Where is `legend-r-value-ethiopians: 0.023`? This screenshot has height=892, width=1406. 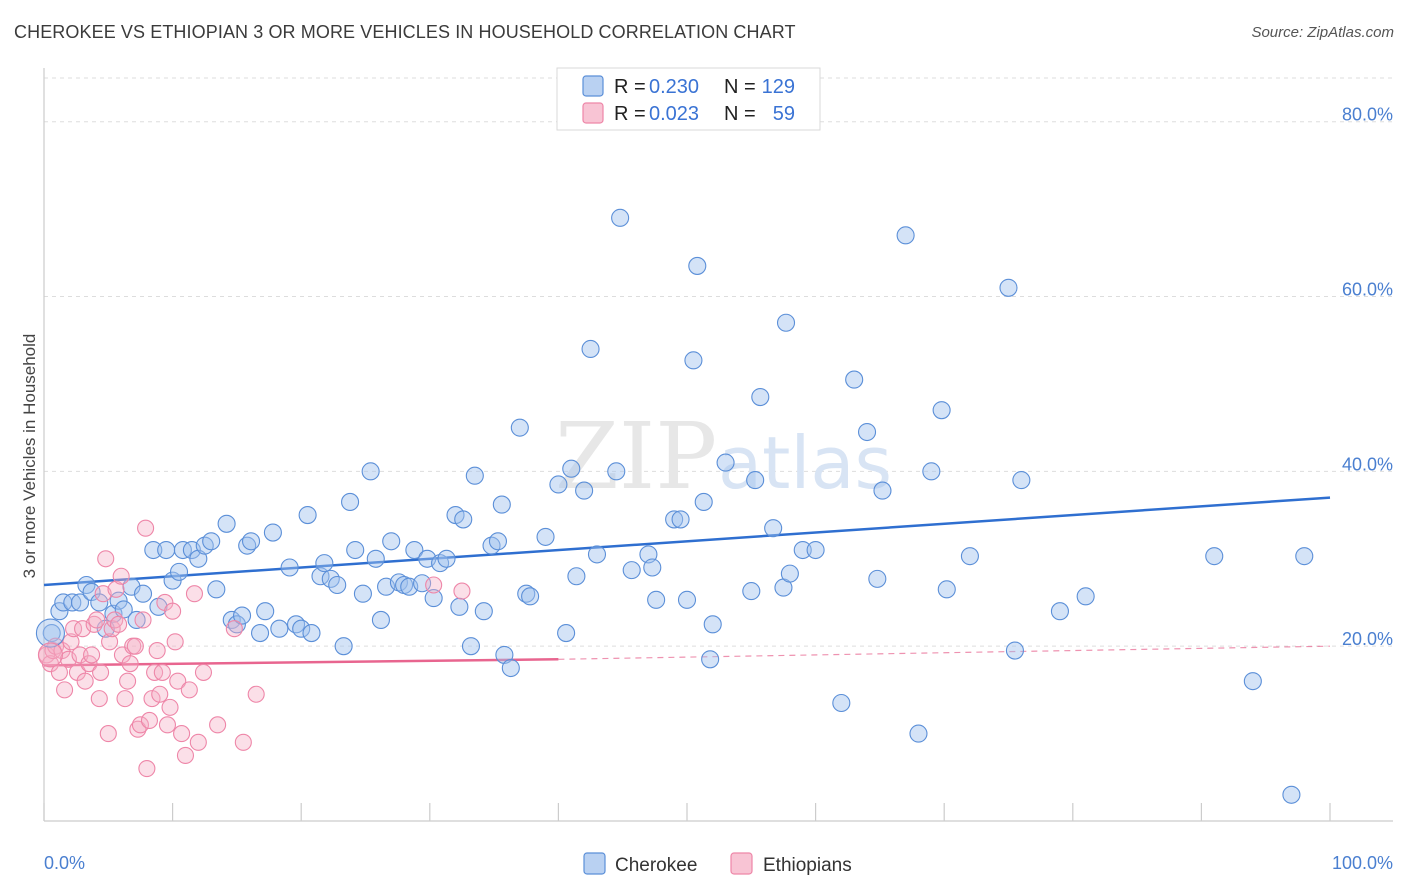
legend-r-value-ethiopians: 0.023 is located at coordinates (674, 114).